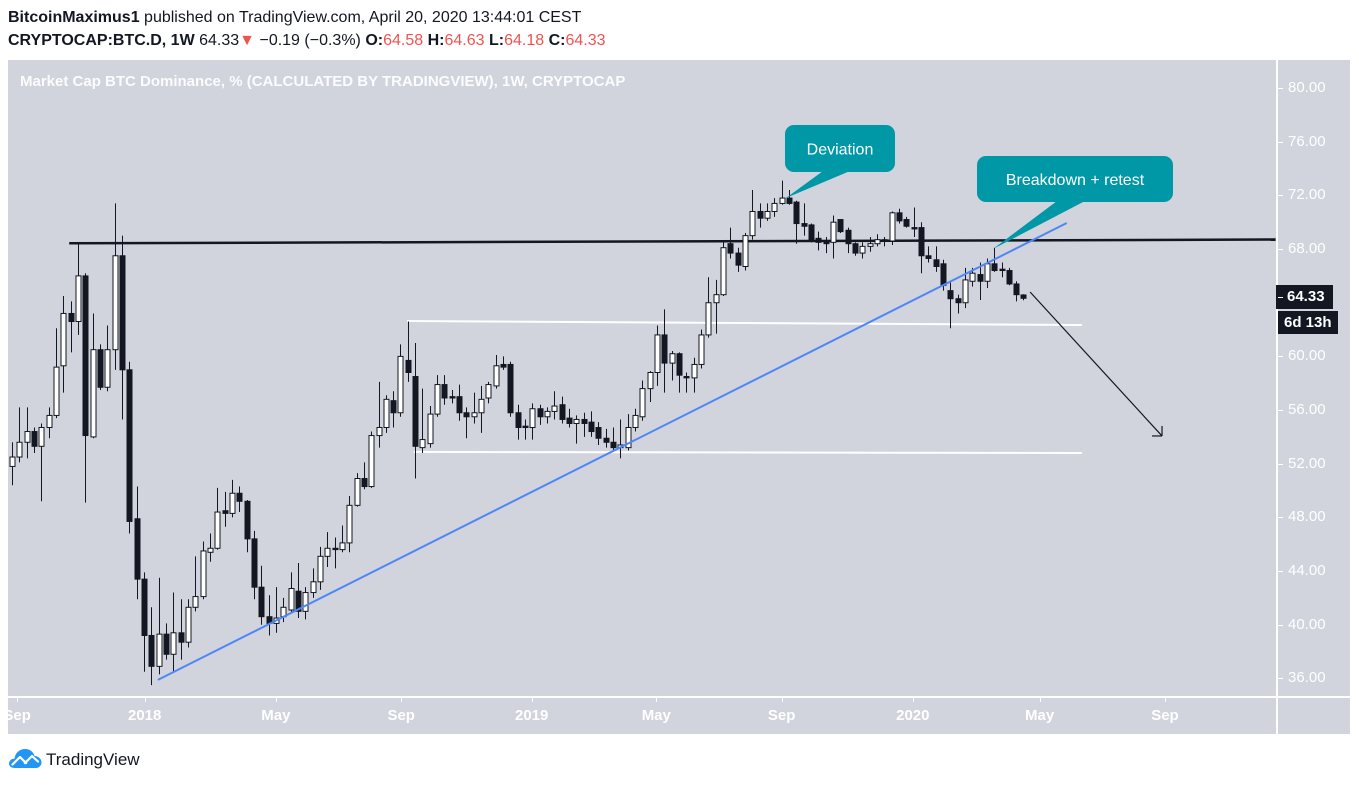  Describe the element at coordinates (1308, 322) in the screenshot. I see `bar-countdown-label: 6d 13h` at that location.